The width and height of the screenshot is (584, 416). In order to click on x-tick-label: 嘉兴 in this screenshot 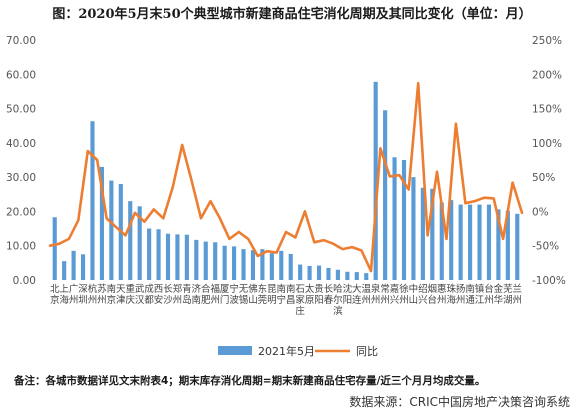, I will do `click(395, 294)`.